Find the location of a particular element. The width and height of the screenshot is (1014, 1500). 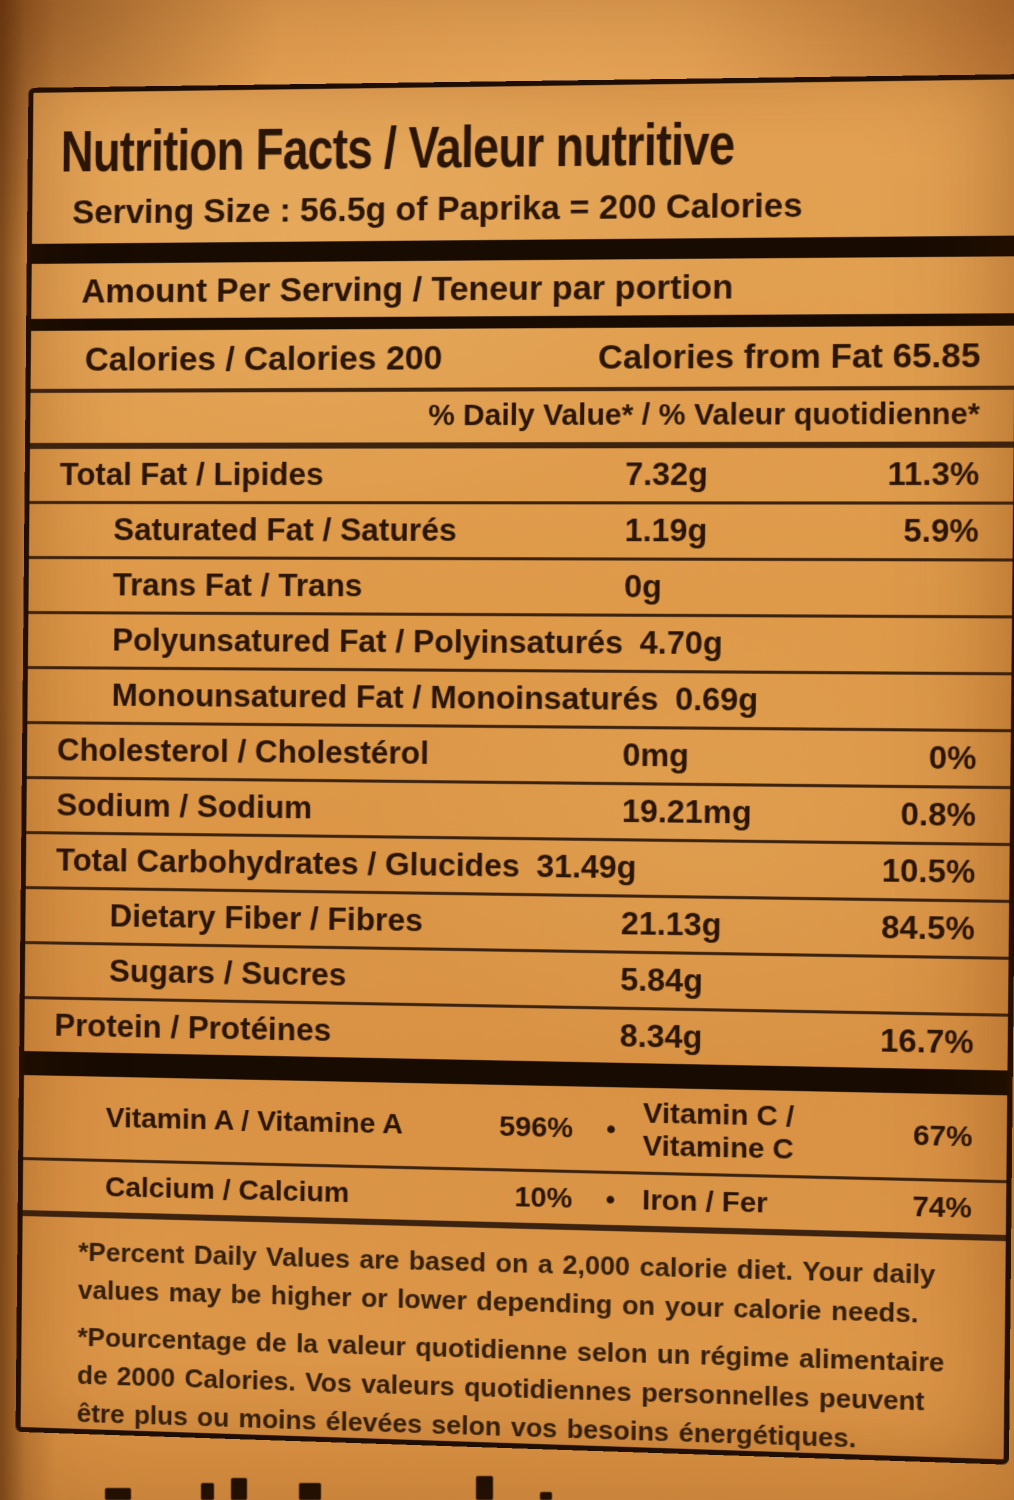

vitamin-a-label: Vitamin A / Vitamine A is located at coordinates (254, 1120).